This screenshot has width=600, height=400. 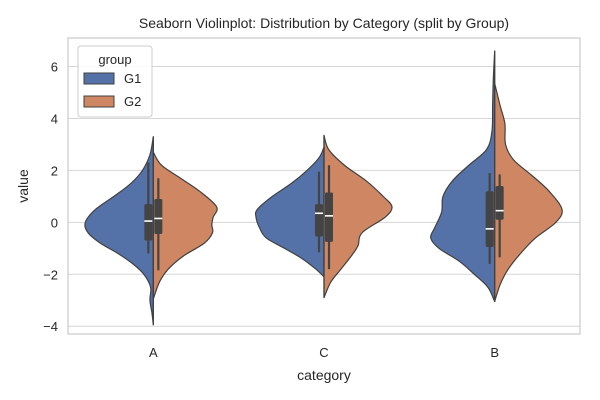 I want to click on legend-entries: G1 G2, so click(x=112, y=90).